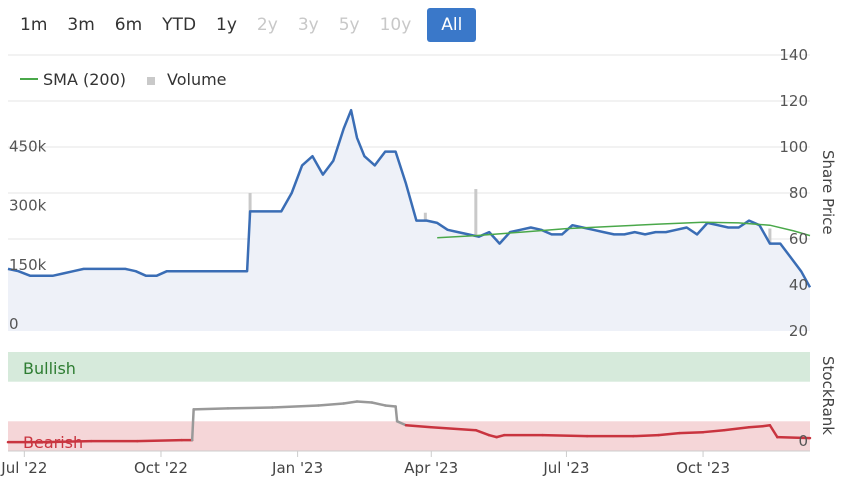  Describe the element at coordinates (34, 25) in the screenshot. I see `range-button-1m: 1m` at that location.